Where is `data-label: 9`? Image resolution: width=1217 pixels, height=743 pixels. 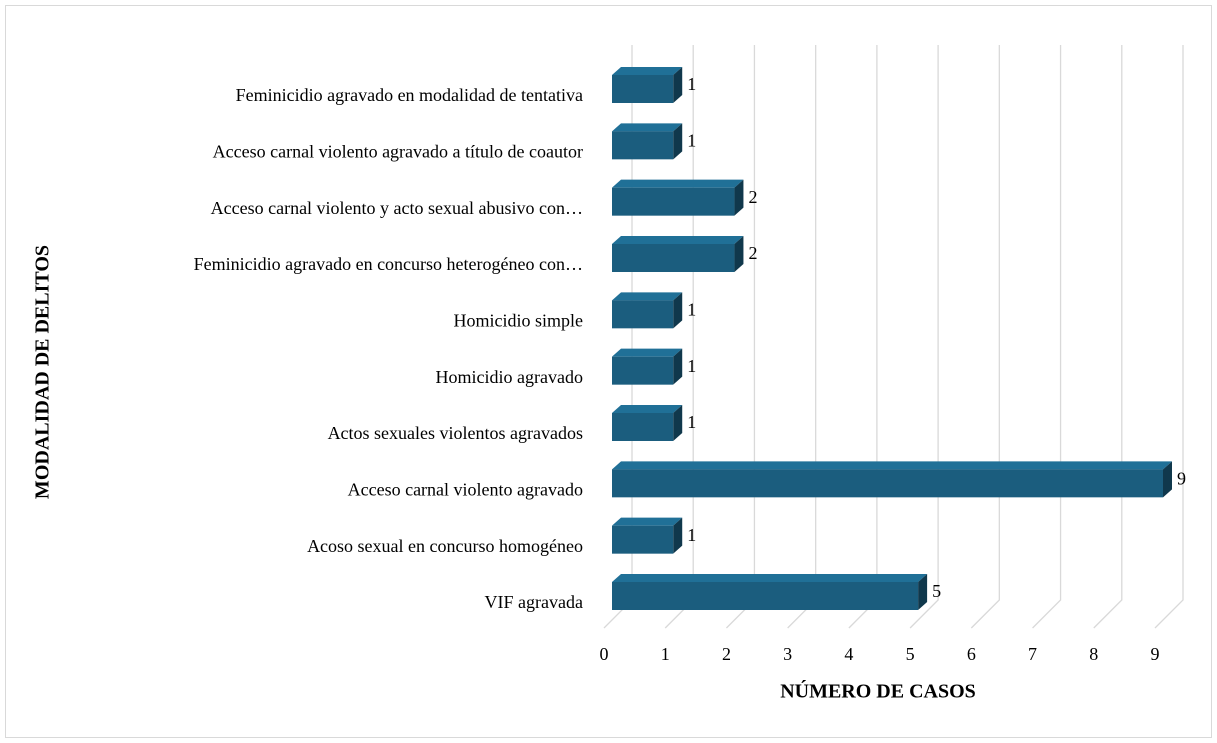 data-label: 9 is located at coordinates (1181, 478).